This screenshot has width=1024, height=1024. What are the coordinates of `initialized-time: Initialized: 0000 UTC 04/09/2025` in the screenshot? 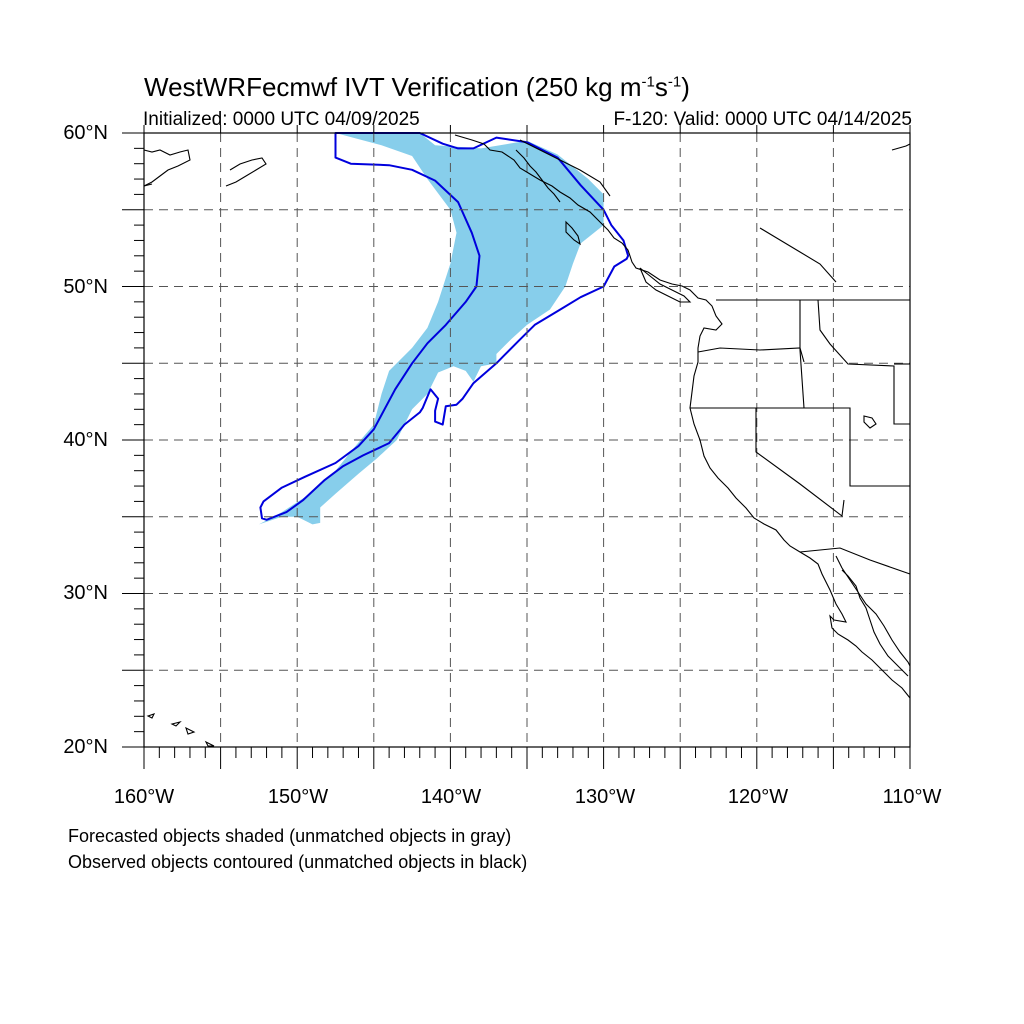 It's located at (281, 119).